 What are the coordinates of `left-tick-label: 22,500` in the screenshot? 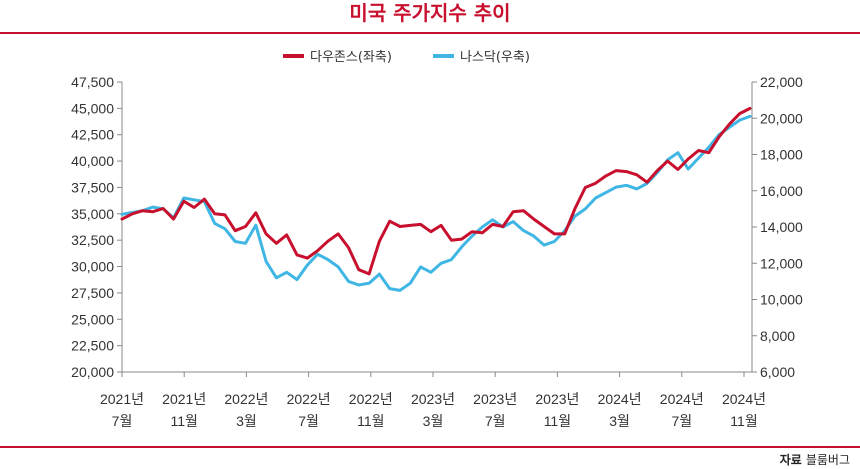 It's located at (92, 346).